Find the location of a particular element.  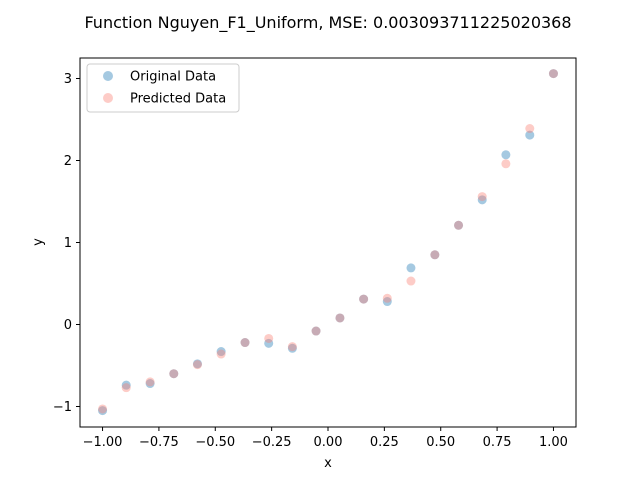

x-tick-label: −0.25 is located at coordinates (272, 442).